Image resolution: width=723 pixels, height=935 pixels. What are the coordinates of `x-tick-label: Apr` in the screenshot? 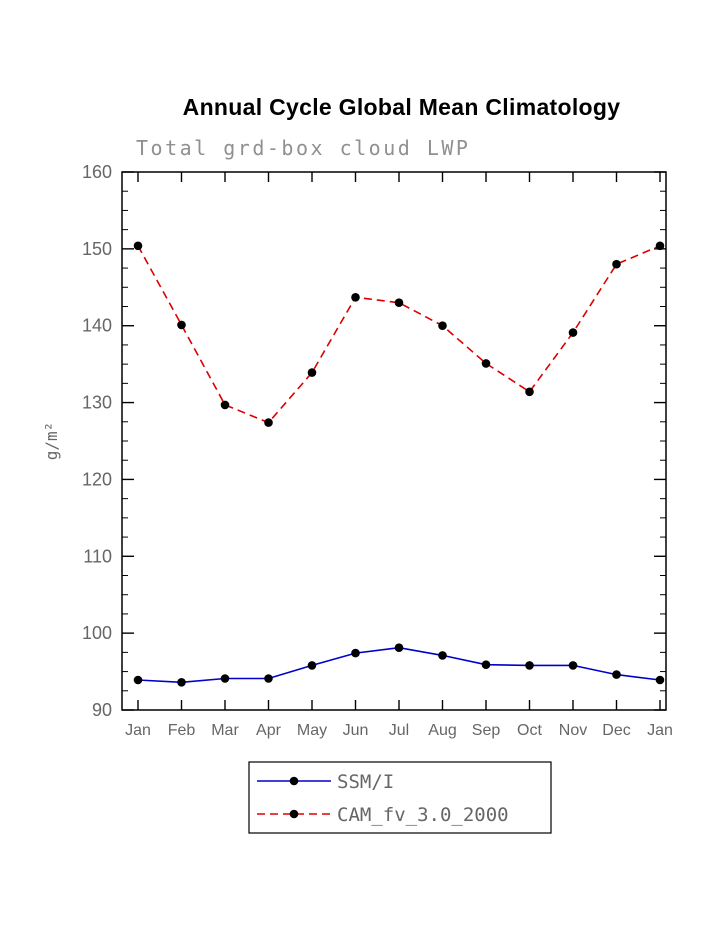 It's located at (269, 730).